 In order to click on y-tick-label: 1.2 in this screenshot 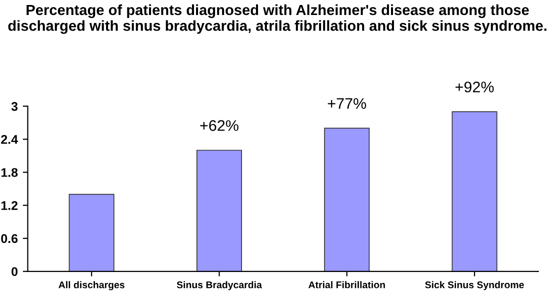, I will do `click(9, 205)`.